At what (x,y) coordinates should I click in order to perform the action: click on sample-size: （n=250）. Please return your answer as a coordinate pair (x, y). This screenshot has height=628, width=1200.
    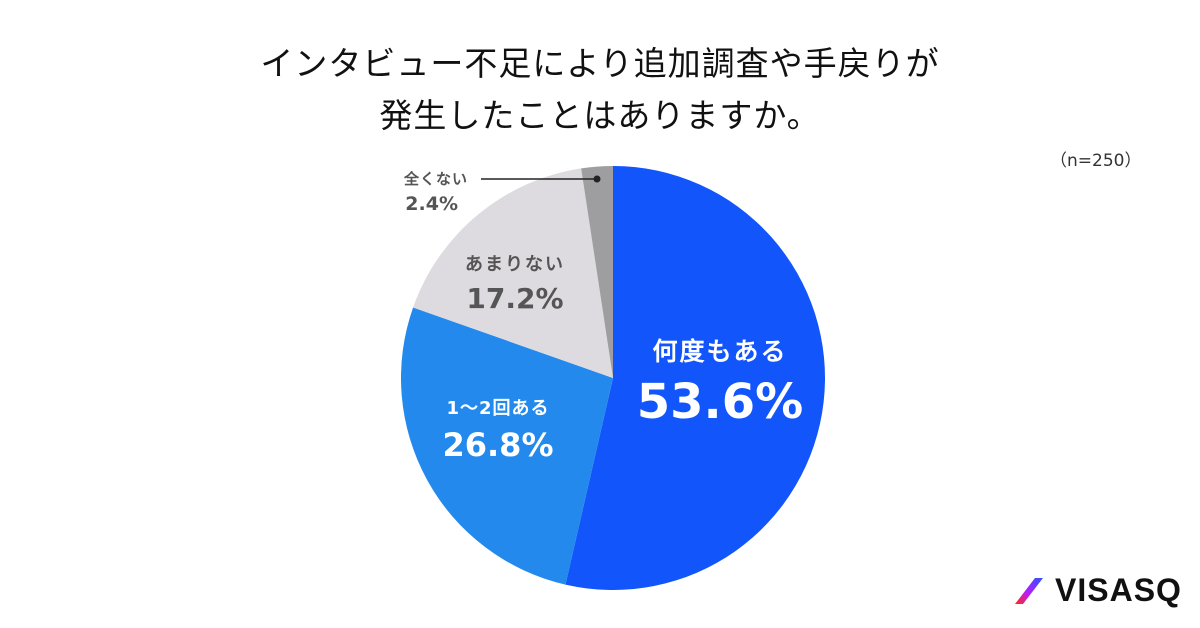
    Looking at the image, I should click on (1096, 161).